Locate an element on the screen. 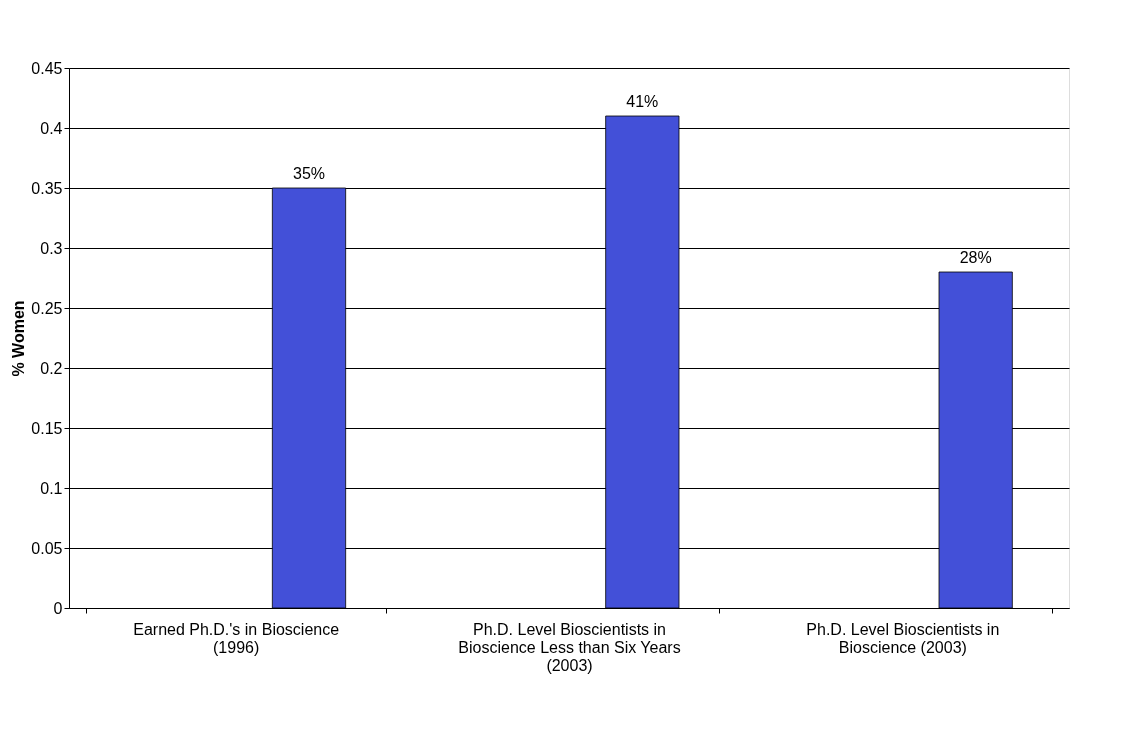 The height and width of the screenshot is (747, 1128). data-label: 28% is located at coordinates (975, 257).